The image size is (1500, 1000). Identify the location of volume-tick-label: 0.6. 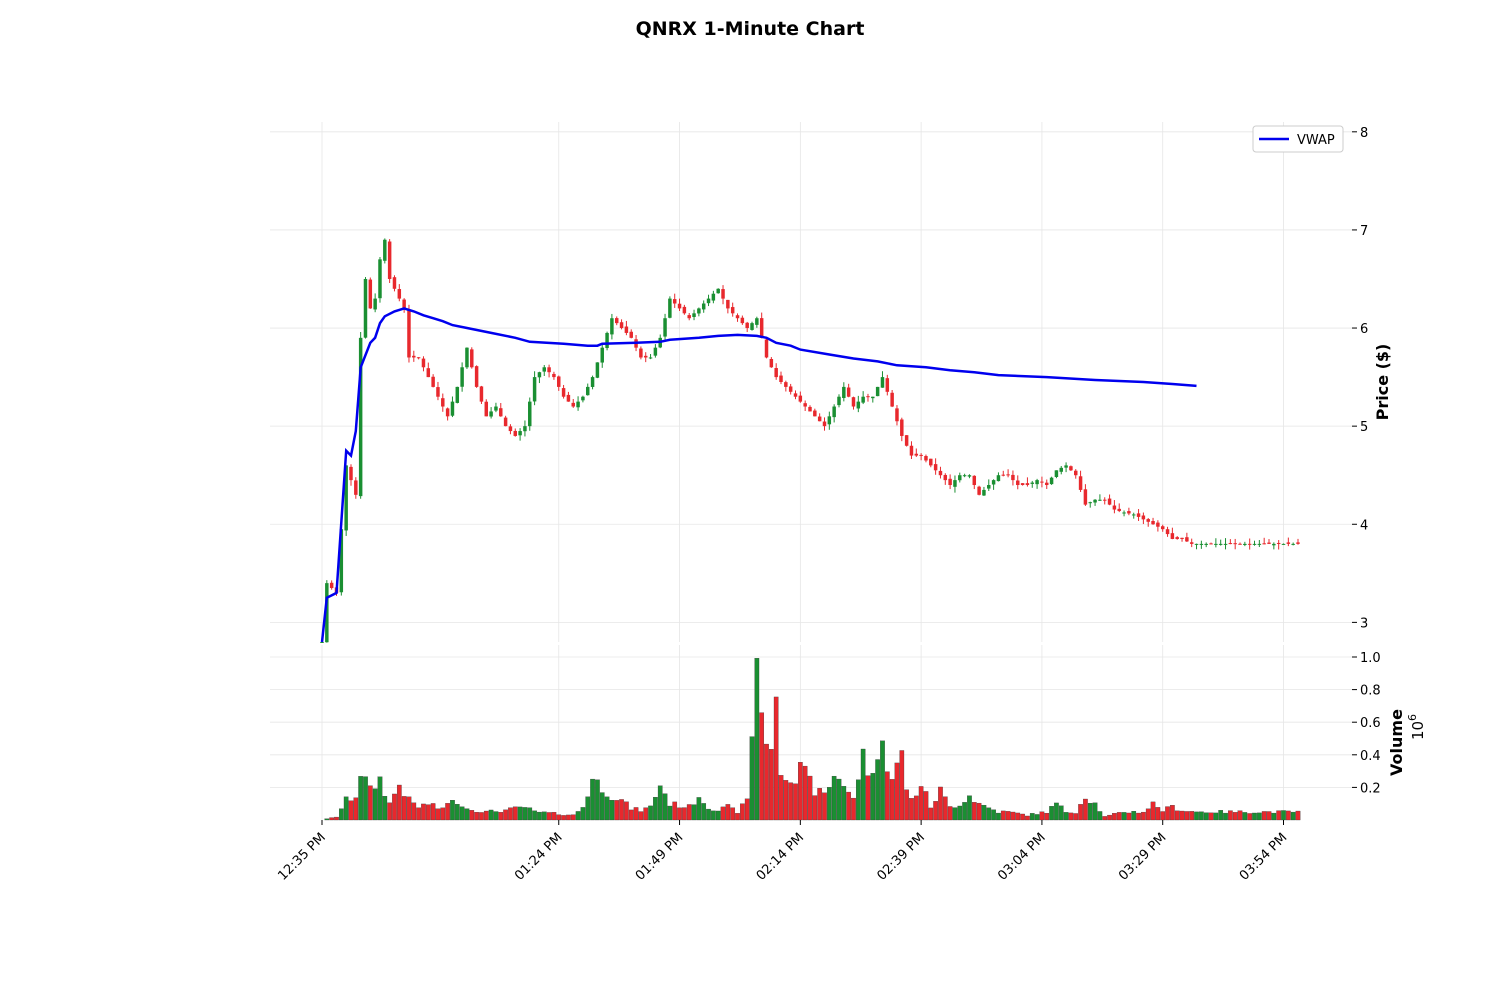
(1370, 723).